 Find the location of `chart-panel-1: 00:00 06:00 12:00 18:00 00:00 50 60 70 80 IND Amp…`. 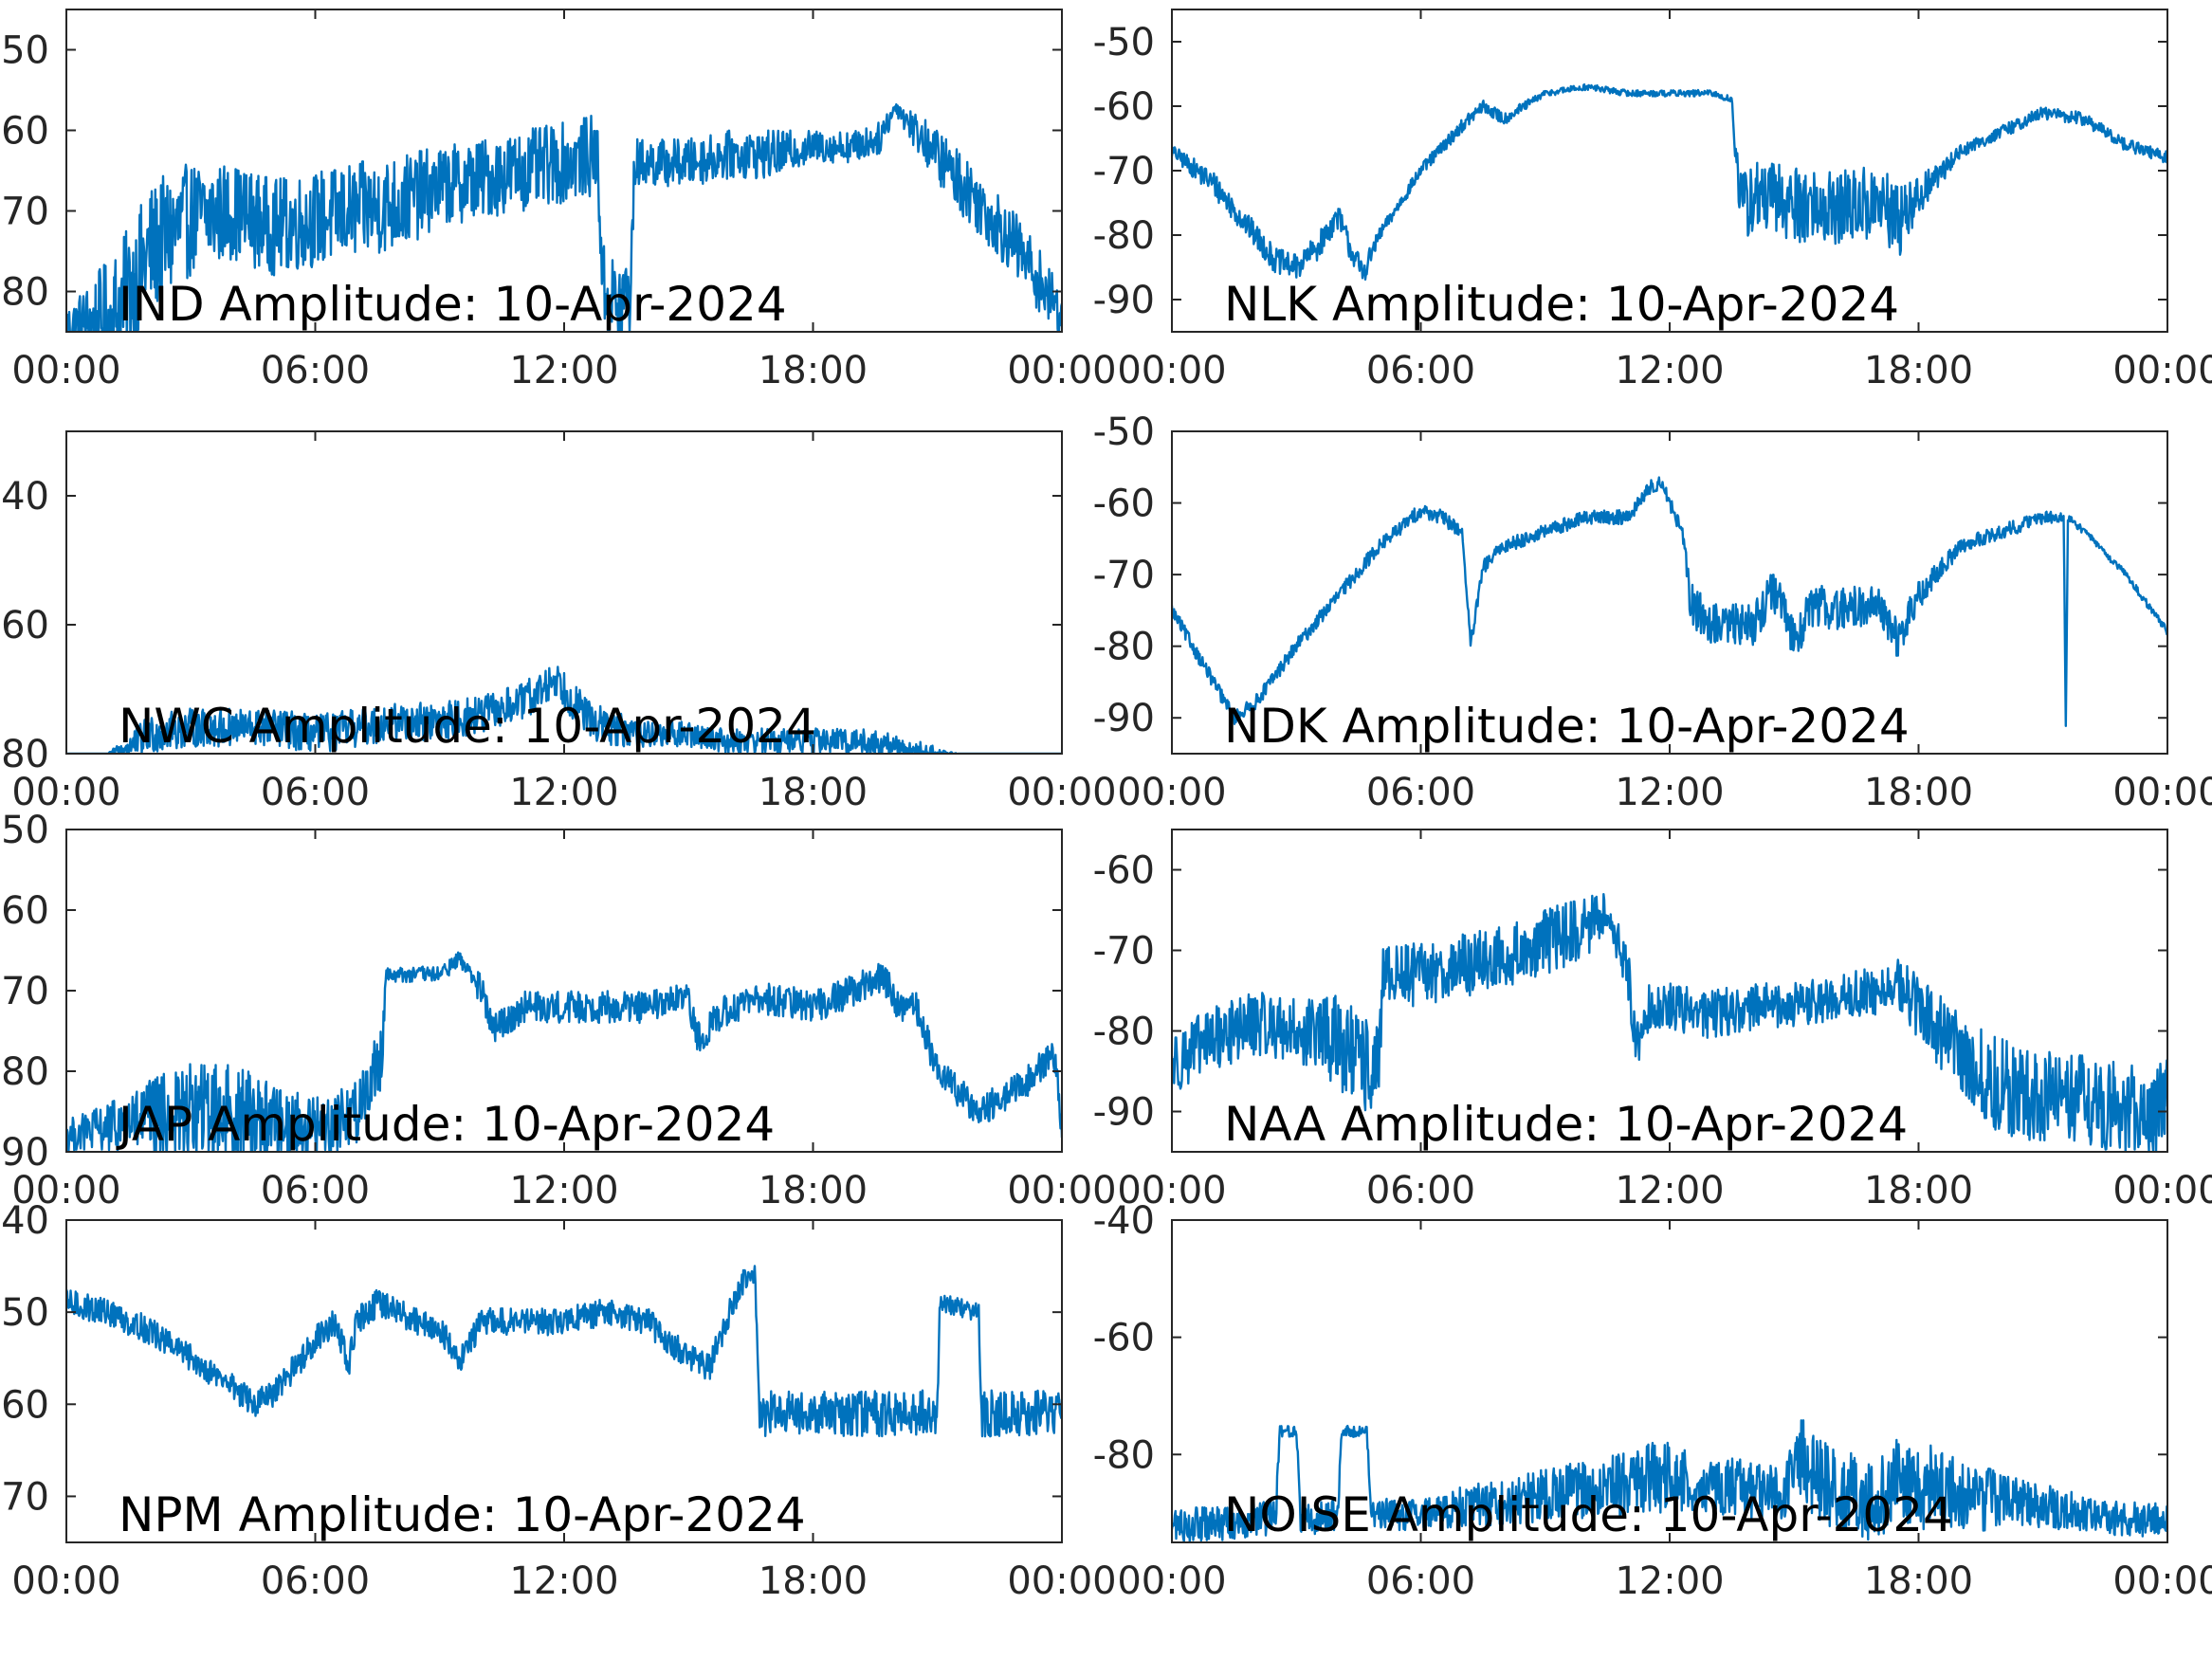

chart-panel-1: 00:00 06:00 12:00 18:00 00:00 50 60 70 80 IND Amp… is located at coordinates (559, 200).